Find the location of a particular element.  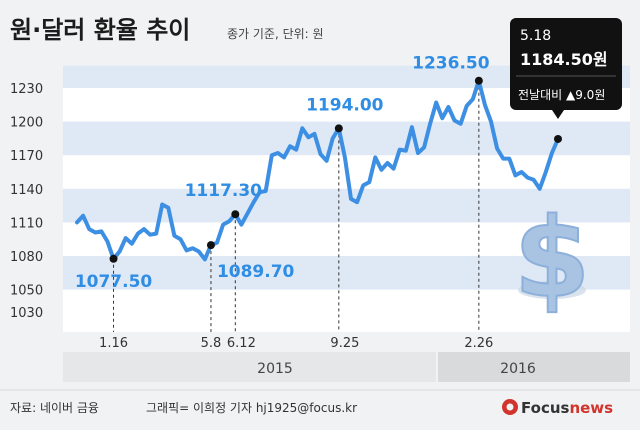

latest-tooltip: 5.18 1184.50원 전날대비 ▲9.0원 is located at coordinates (566, 68).